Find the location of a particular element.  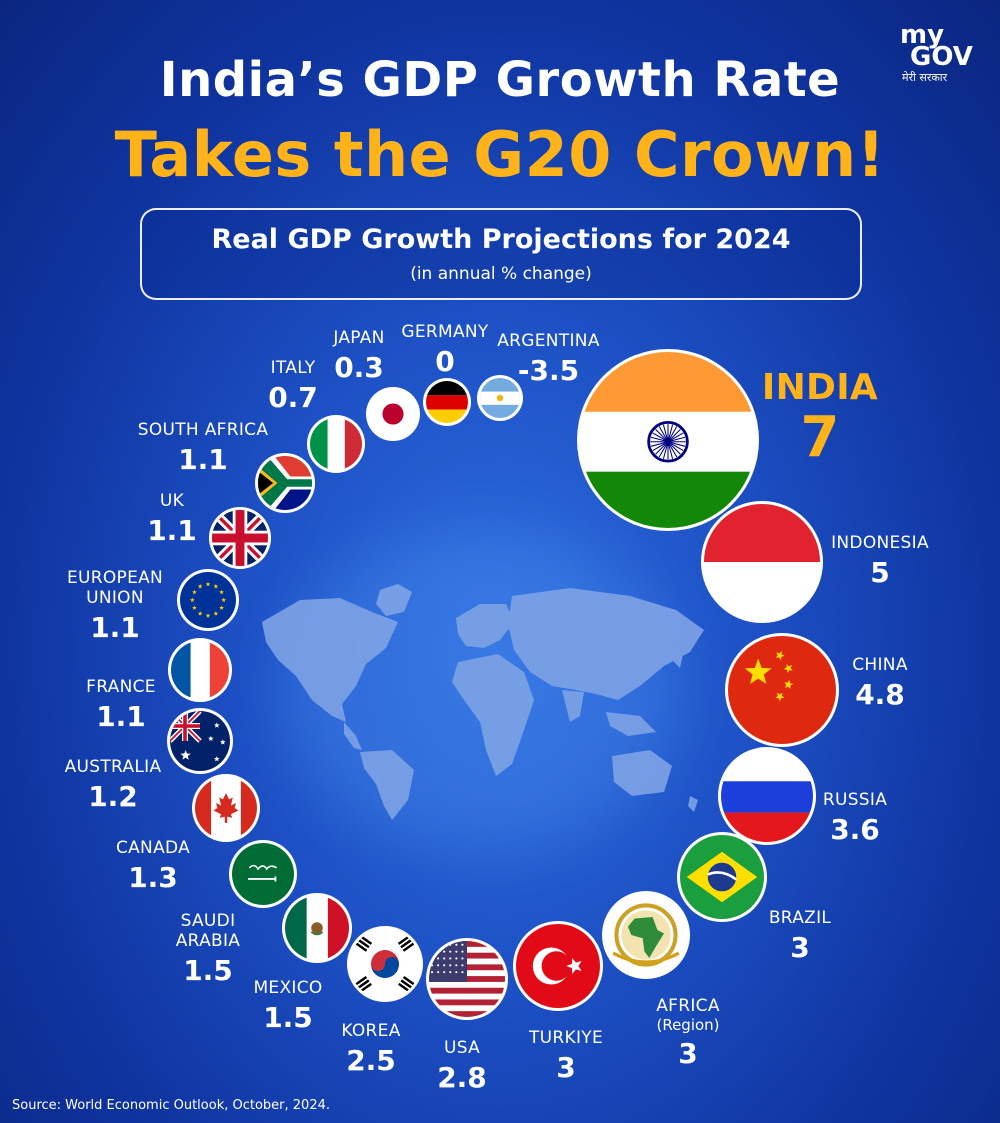

china-flag-icon is located at coordinates (782, 690).